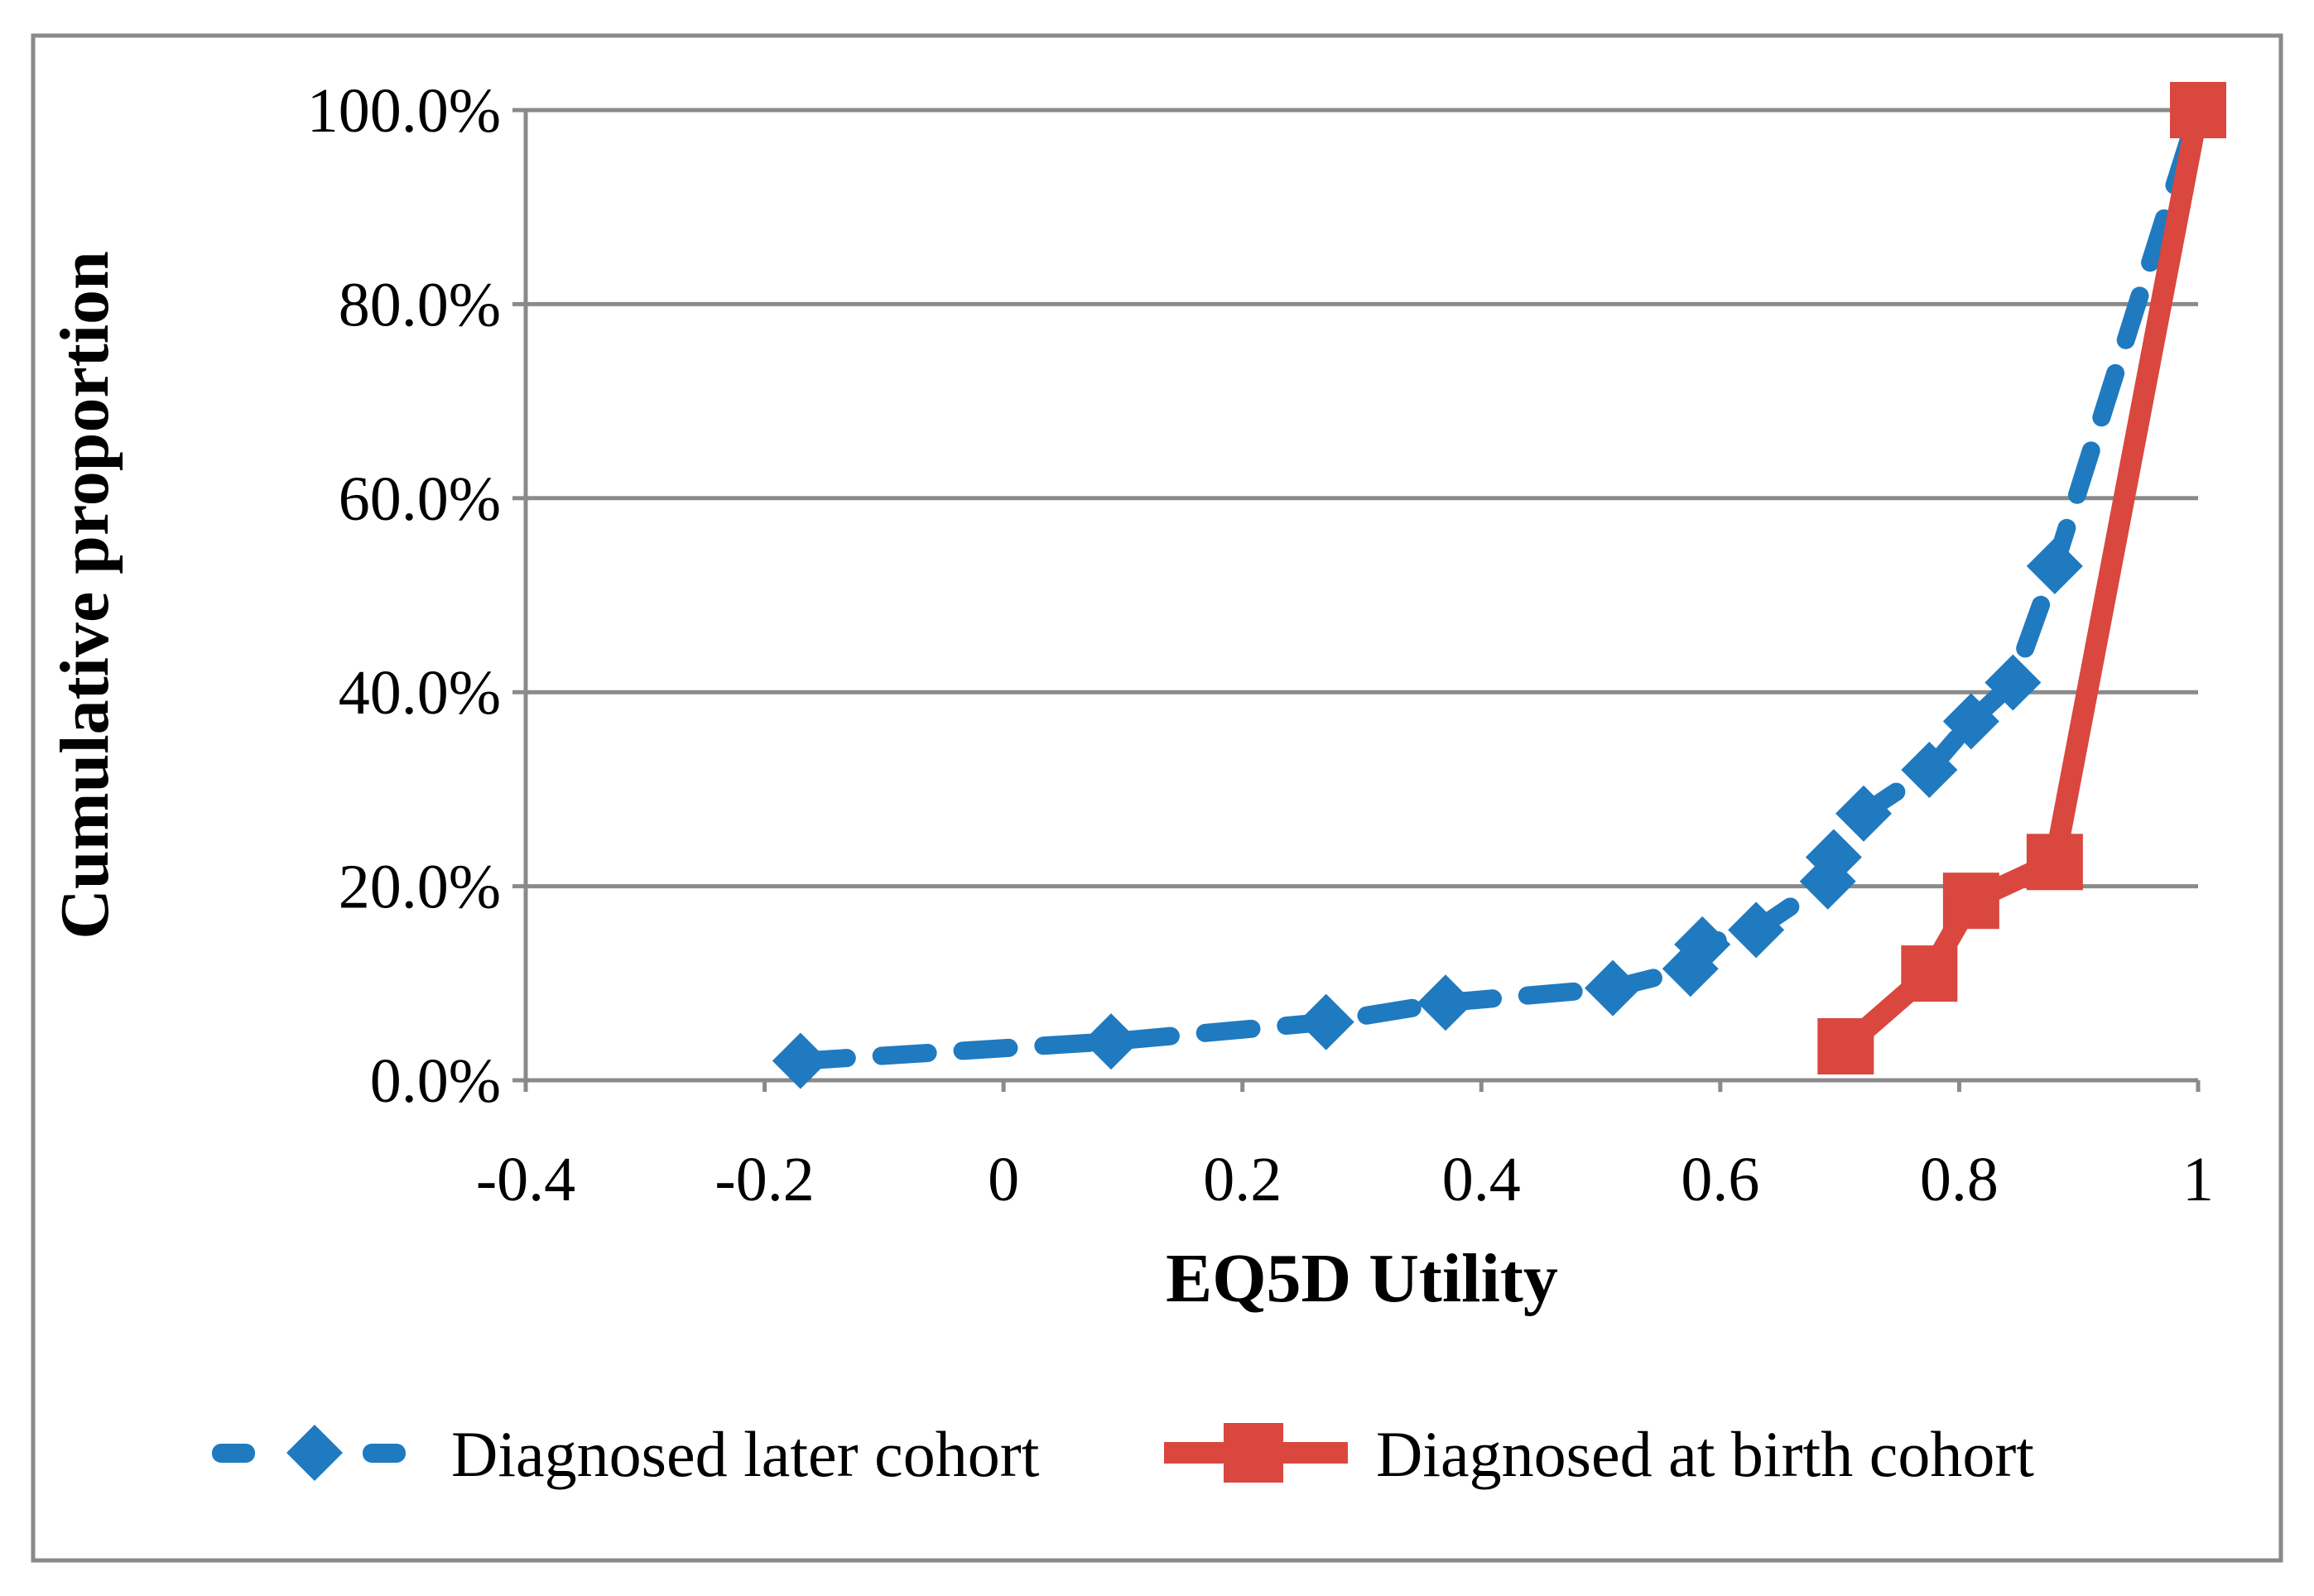 The image size is (2314, 1596). Describe the element at coordinates (404, 111) in the screenshot. I see `y-tick-label: 100.0%` at that location.